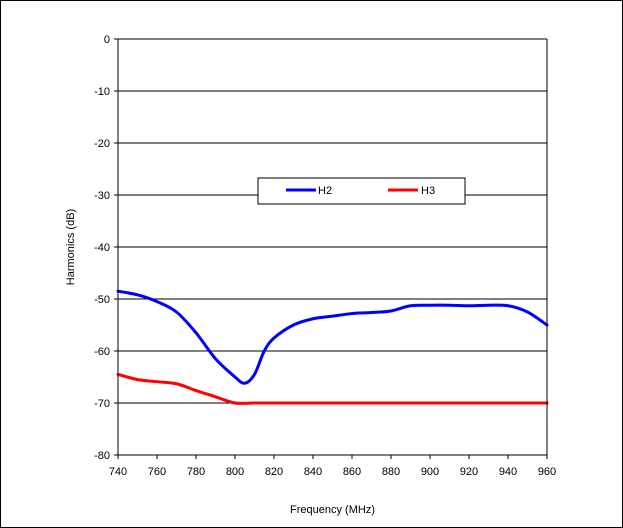  Describe the element at coordinates (332, 472) in the screenshot. I see `x-tick-labels: 740 760 780 800 820 840 860 880 900 920 940 960` at that location.